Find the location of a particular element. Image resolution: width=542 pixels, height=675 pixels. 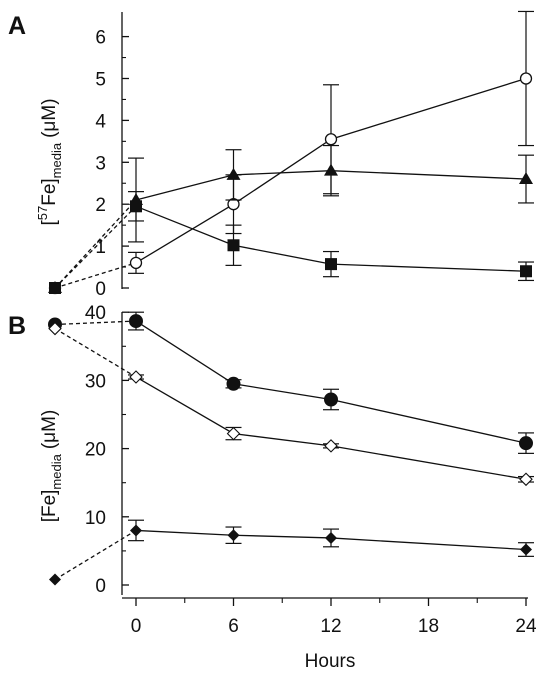

panel-a-ylabel-subscript: media is located at coordinates (56, 160).